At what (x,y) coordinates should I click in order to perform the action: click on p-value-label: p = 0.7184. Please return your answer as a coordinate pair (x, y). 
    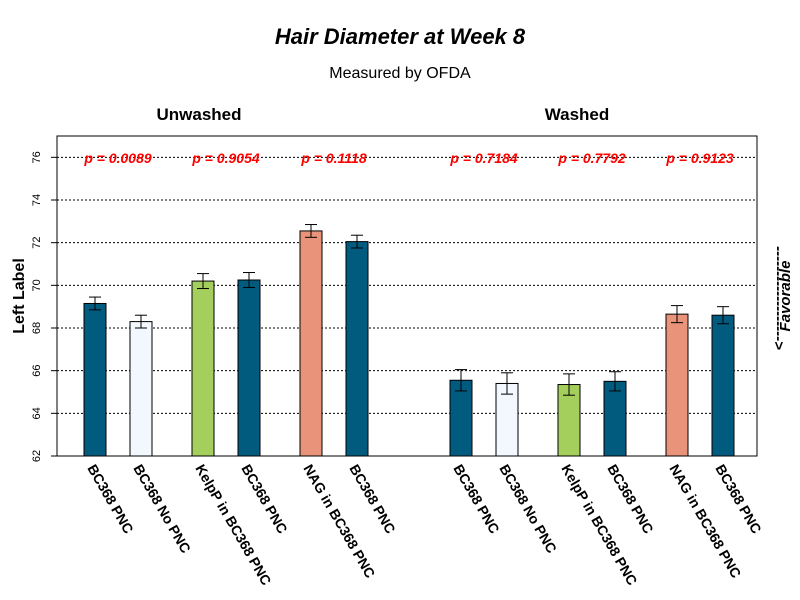
    Looking at the image, I should click on (483, 158).